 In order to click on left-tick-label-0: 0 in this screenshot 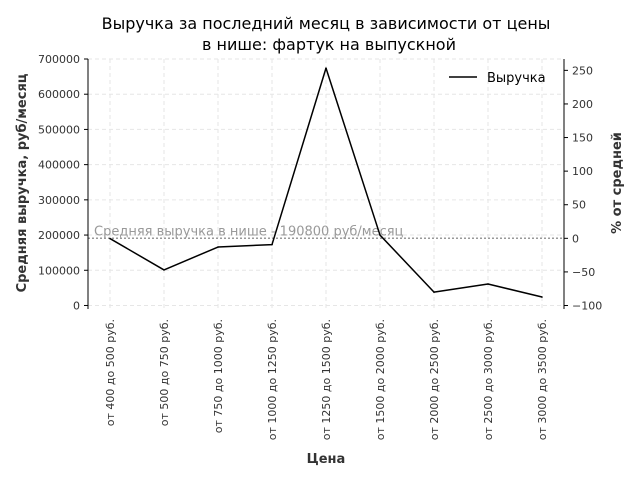, I will do `click(76, 305)`.